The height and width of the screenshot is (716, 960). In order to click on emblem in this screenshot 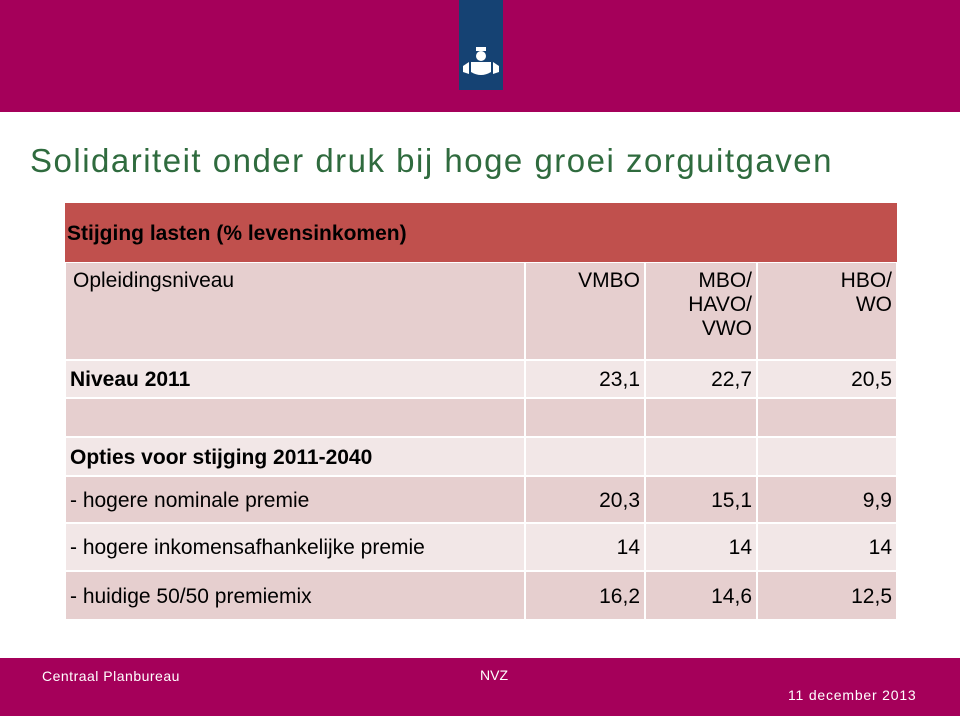, I will do `click(481, 61)`.